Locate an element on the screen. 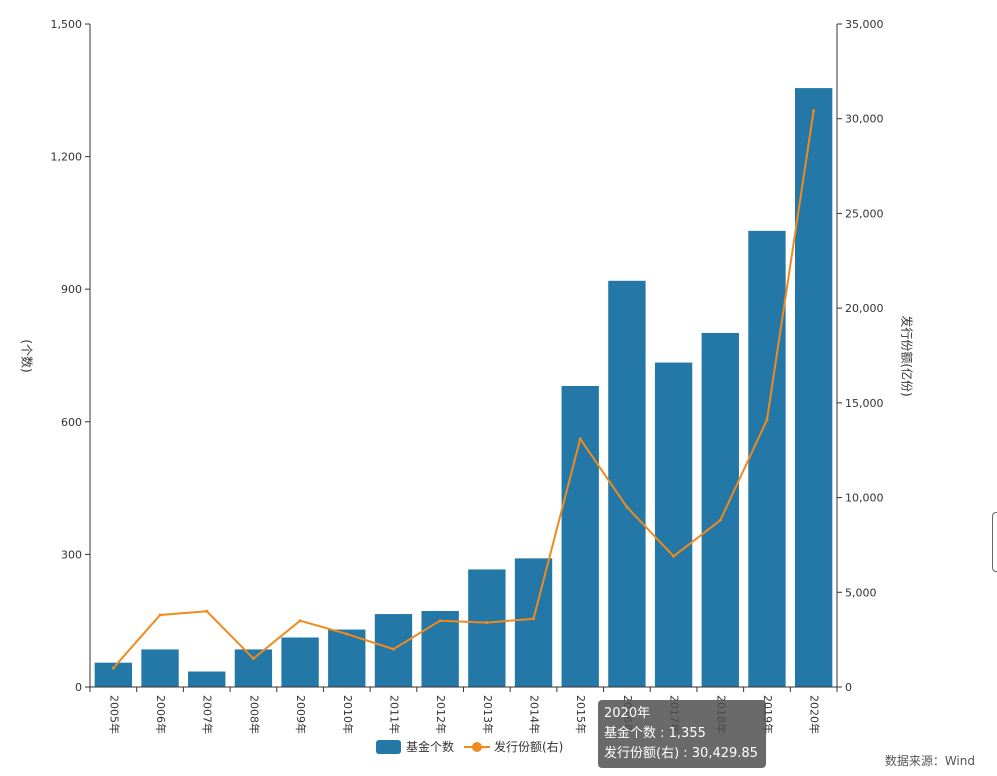 The height and width of the screenshot is (776, 997). bar-2020年 is located at coordinates (813, 388).